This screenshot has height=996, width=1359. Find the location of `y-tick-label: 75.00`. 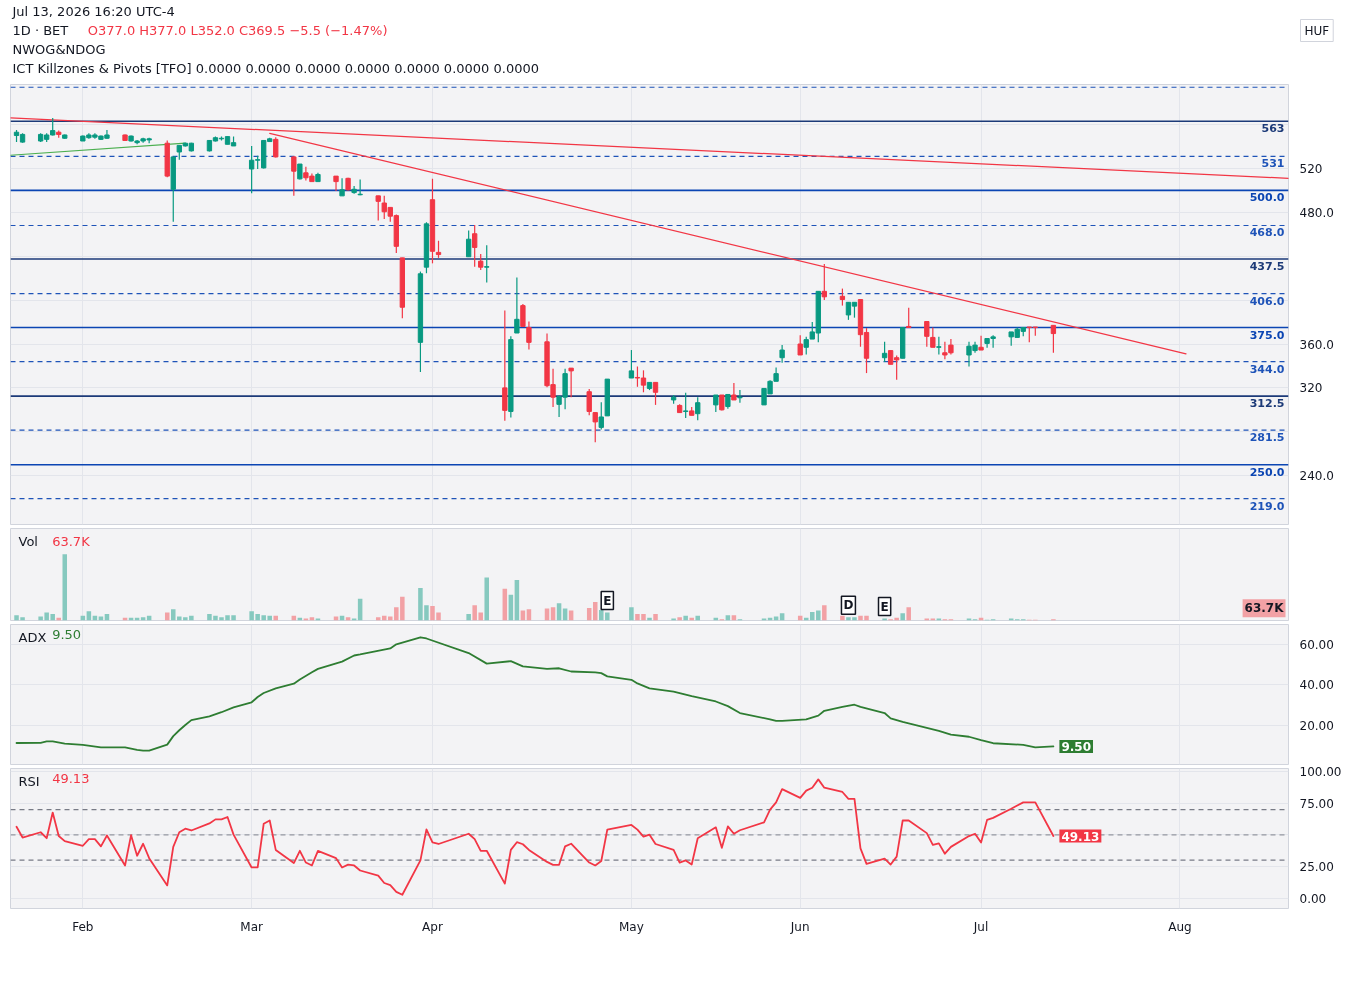

y-tick-label: 75.00 is located at coordinates (1316, 803).